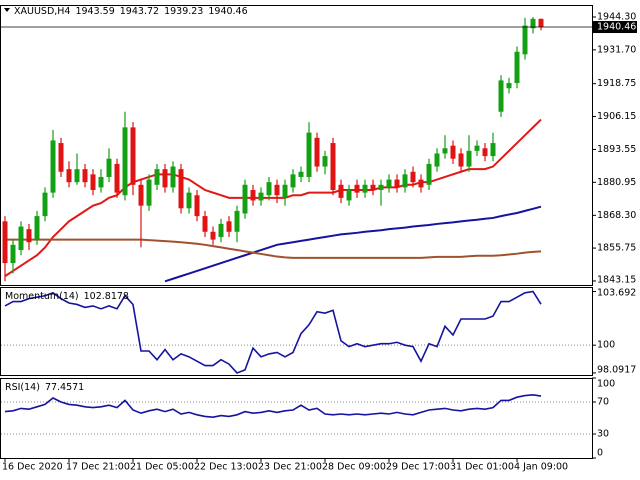 This screenshot has height=480, width=640. Describe the element at coordinates (226, 467) in the screenshot. I see `x-tick-label: 22 Dec 13:00` at that location.